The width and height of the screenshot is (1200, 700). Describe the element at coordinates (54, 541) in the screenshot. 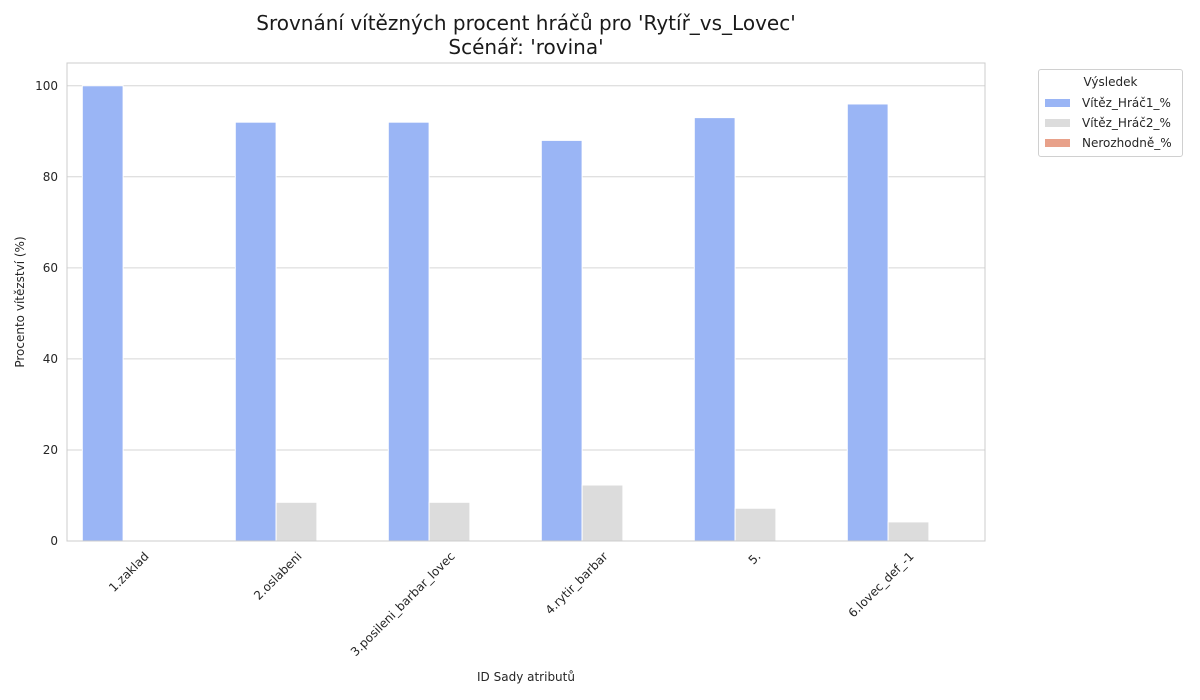

I see `y-tick-label: 0` at that location.